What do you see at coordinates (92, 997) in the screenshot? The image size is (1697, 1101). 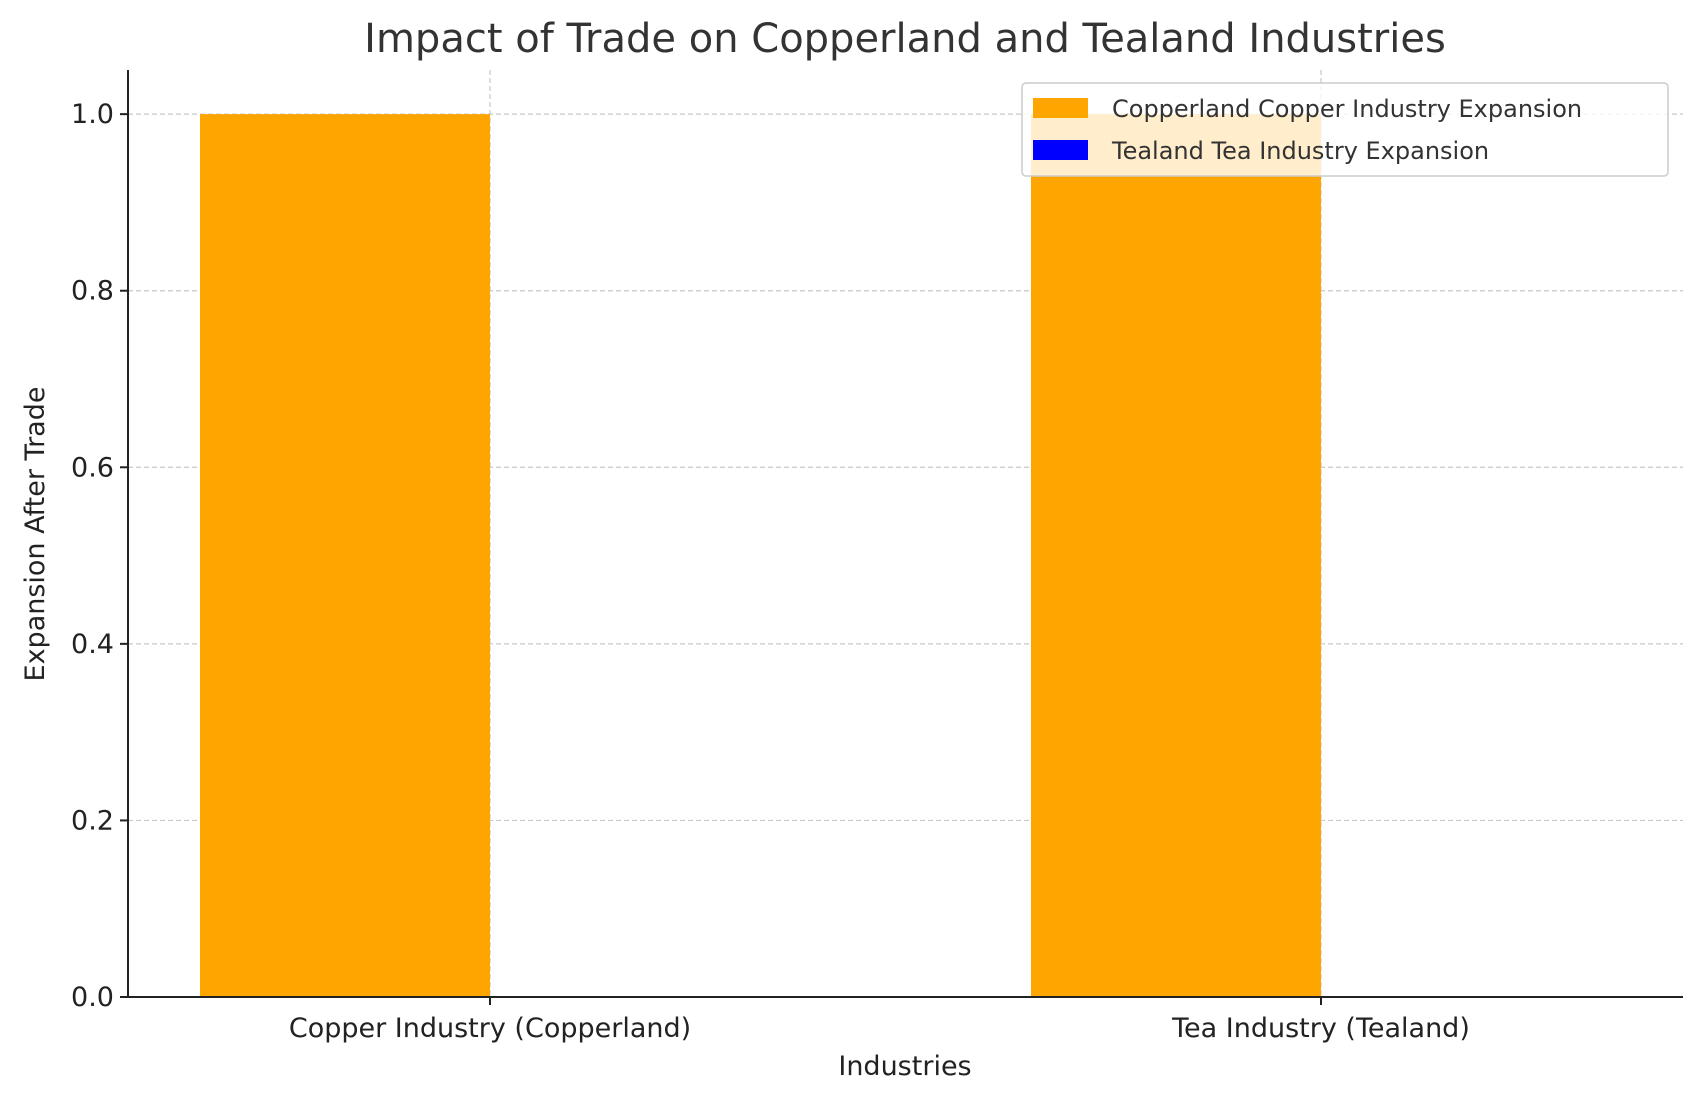 I see `y-tick-label: 0.0` at bounding box center [92, 997].